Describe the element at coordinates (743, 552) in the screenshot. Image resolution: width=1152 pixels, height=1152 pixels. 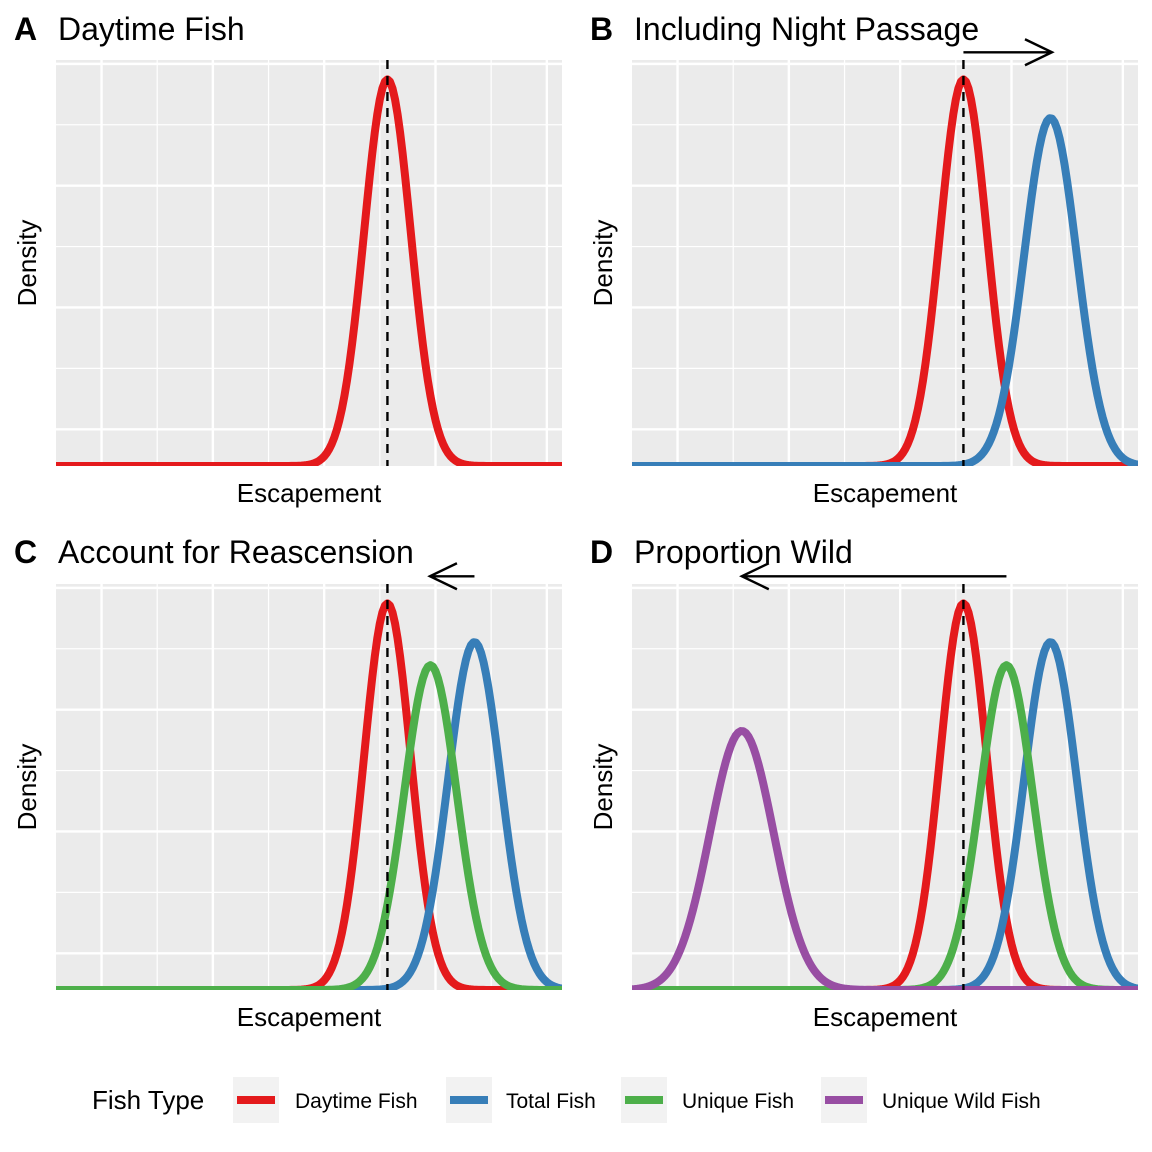
I see `panel-title: Proportion Wild` at that location.